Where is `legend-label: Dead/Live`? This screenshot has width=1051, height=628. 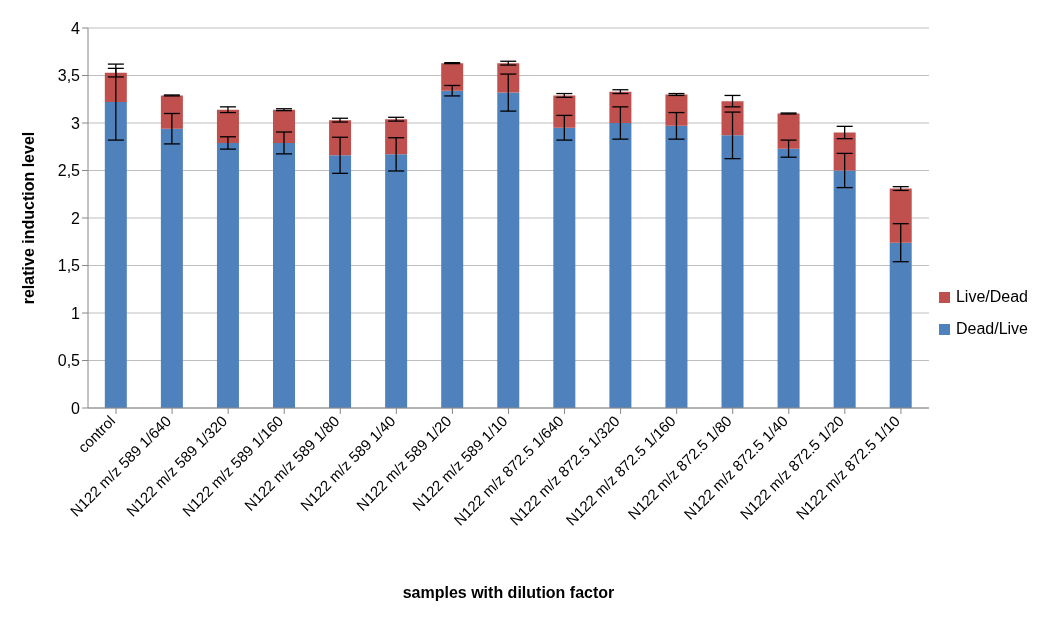
legend-label: Dead/Live is located at coordinates (991, 329).